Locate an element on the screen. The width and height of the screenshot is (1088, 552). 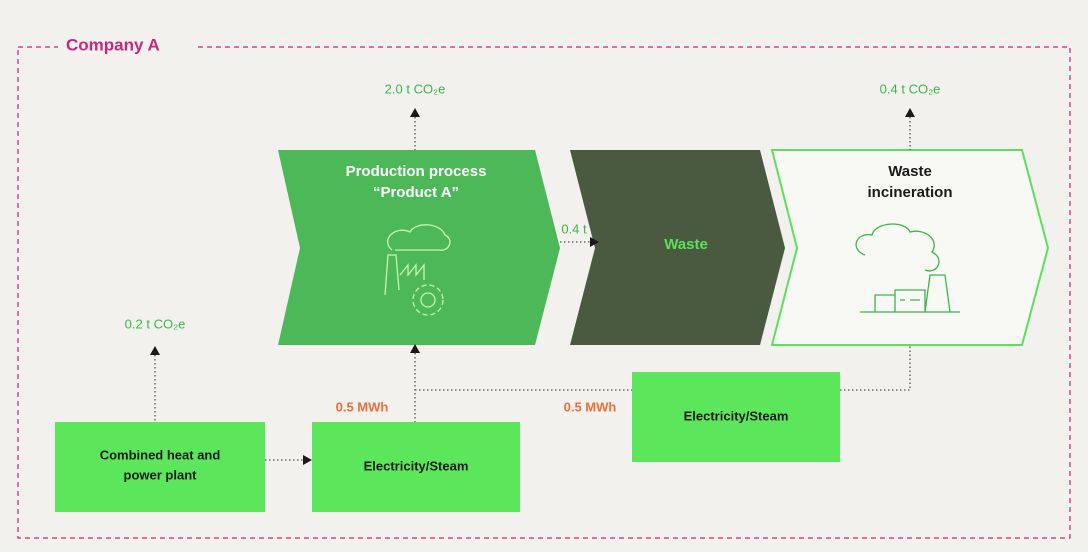
emission-label: 0.4 t CO₂e is located at coordinates (910, 88).